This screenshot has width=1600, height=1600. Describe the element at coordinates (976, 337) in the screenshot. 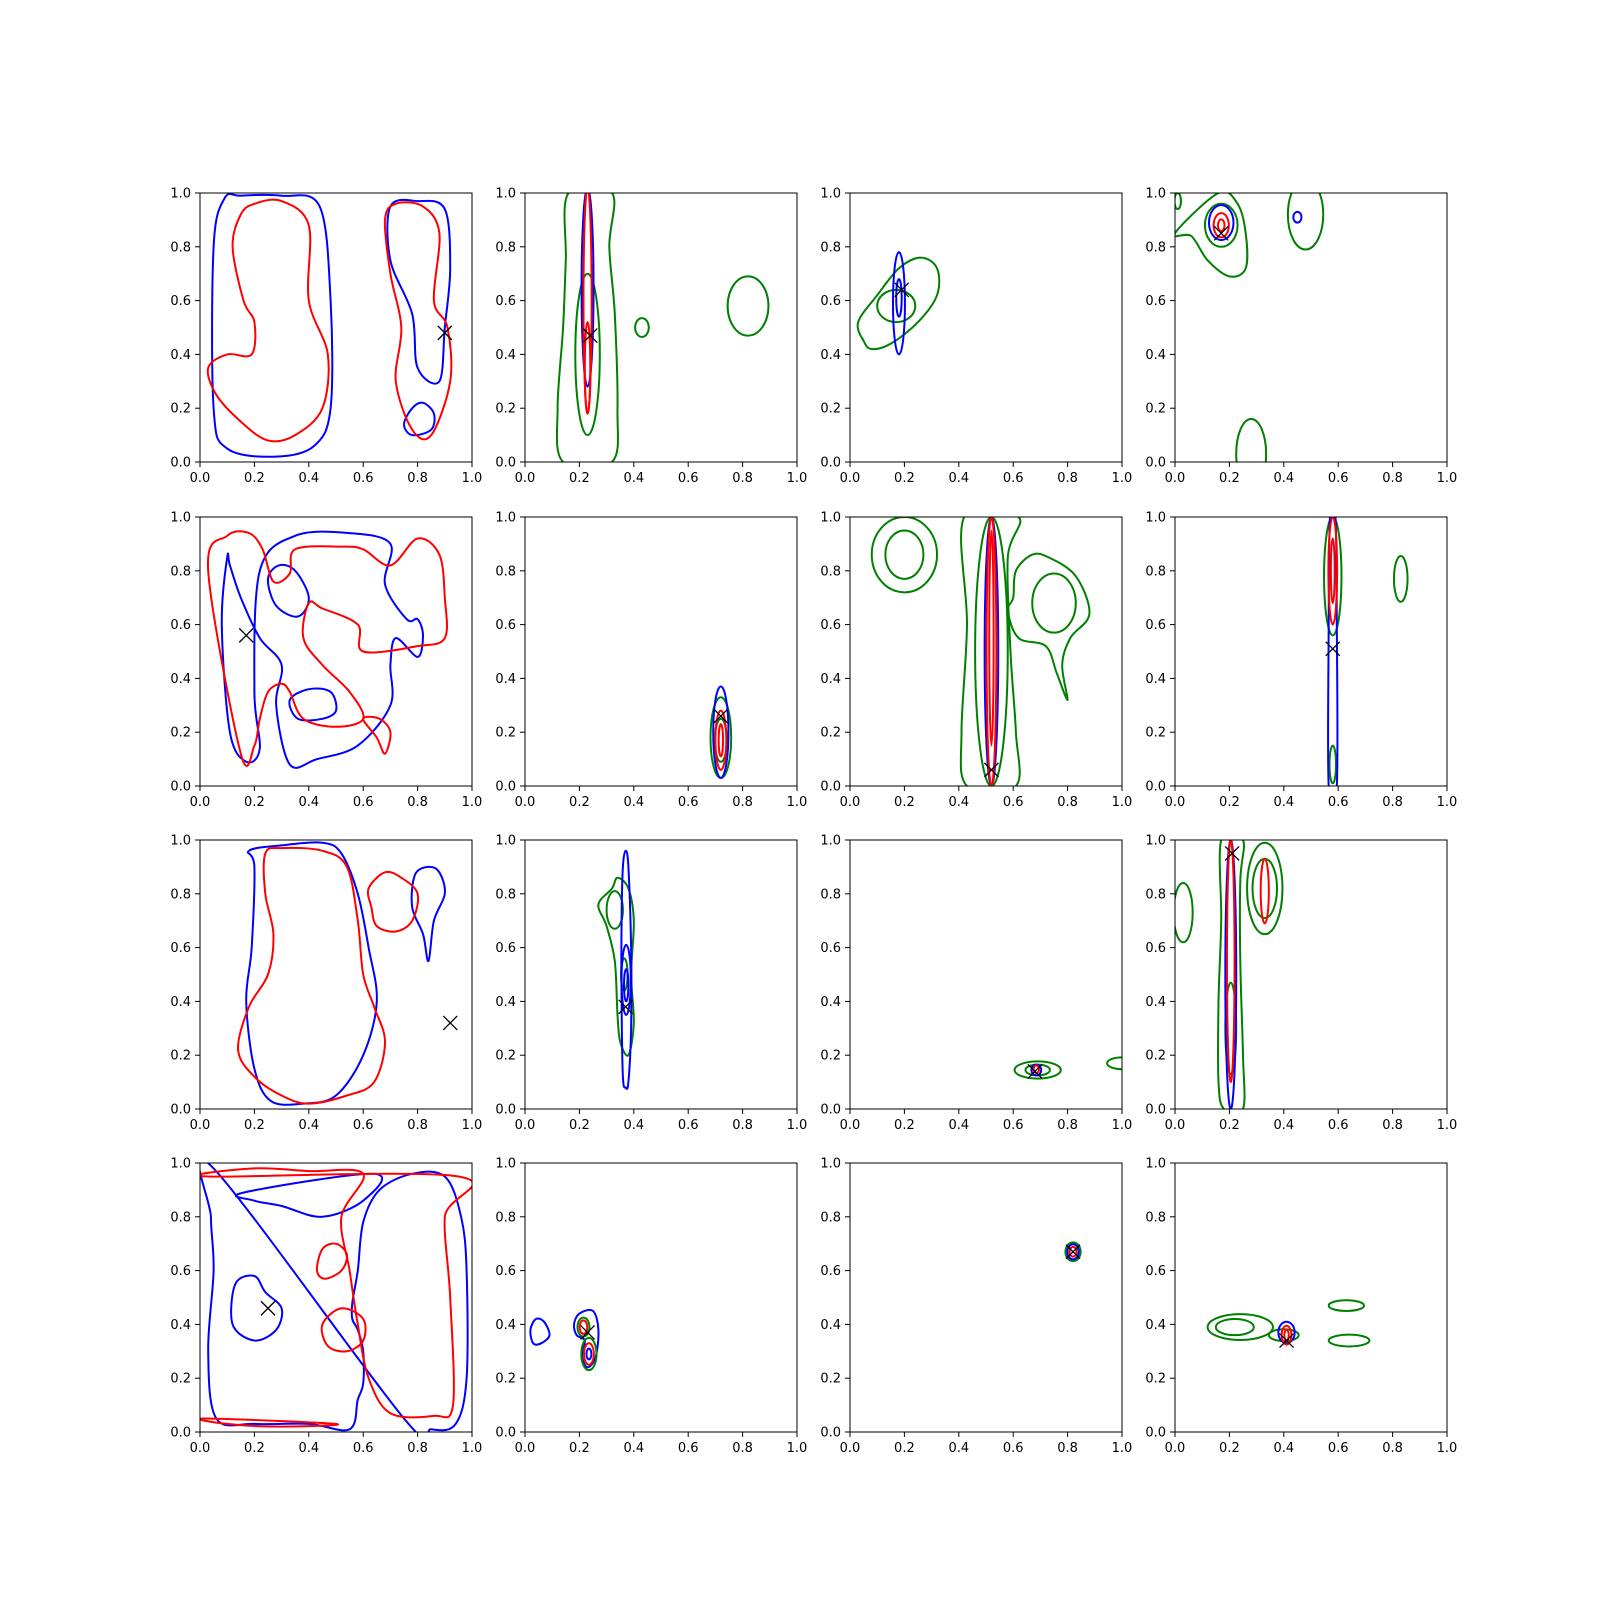

I see `subplot-1-3: 0.00.0 0.2 0.2 0.4 0.4 0.6 0.6 0.8 0.8 1.0 1.0` at that location.